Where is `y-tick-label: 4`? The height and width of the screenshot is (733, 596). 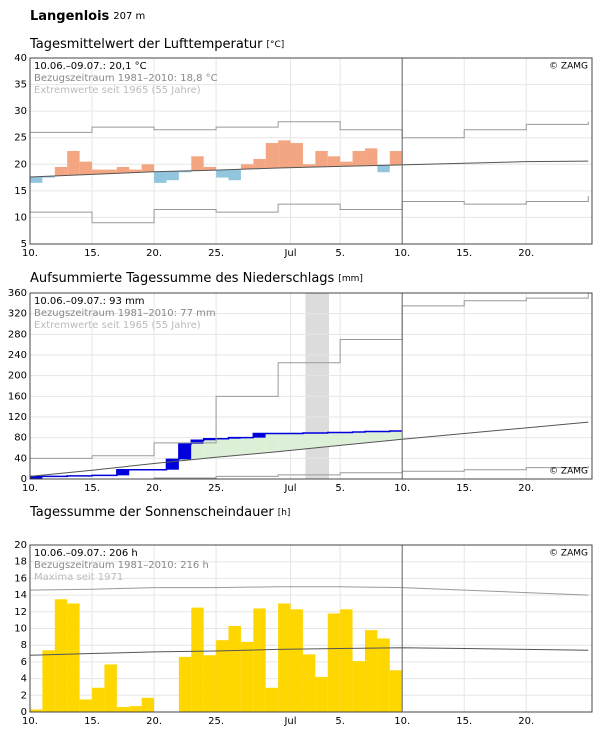
y-tick-label: 4 is located at coordinates (24, 679).